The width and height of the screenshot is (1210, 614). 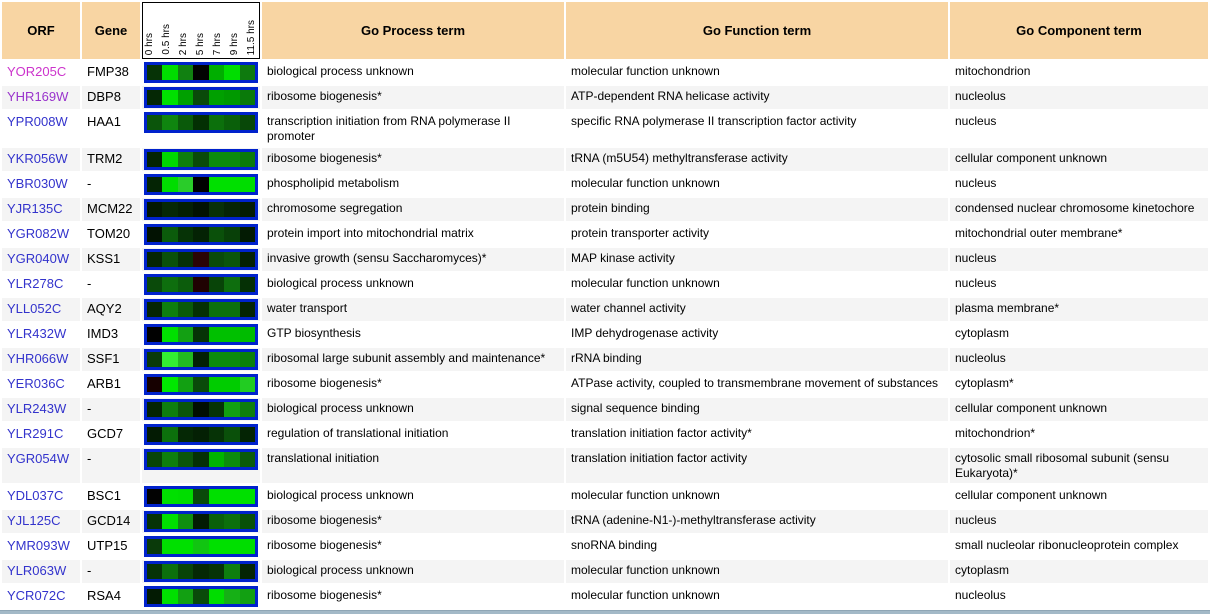 I want to click on bottom-scrollbar, so click(x=605, y=612).